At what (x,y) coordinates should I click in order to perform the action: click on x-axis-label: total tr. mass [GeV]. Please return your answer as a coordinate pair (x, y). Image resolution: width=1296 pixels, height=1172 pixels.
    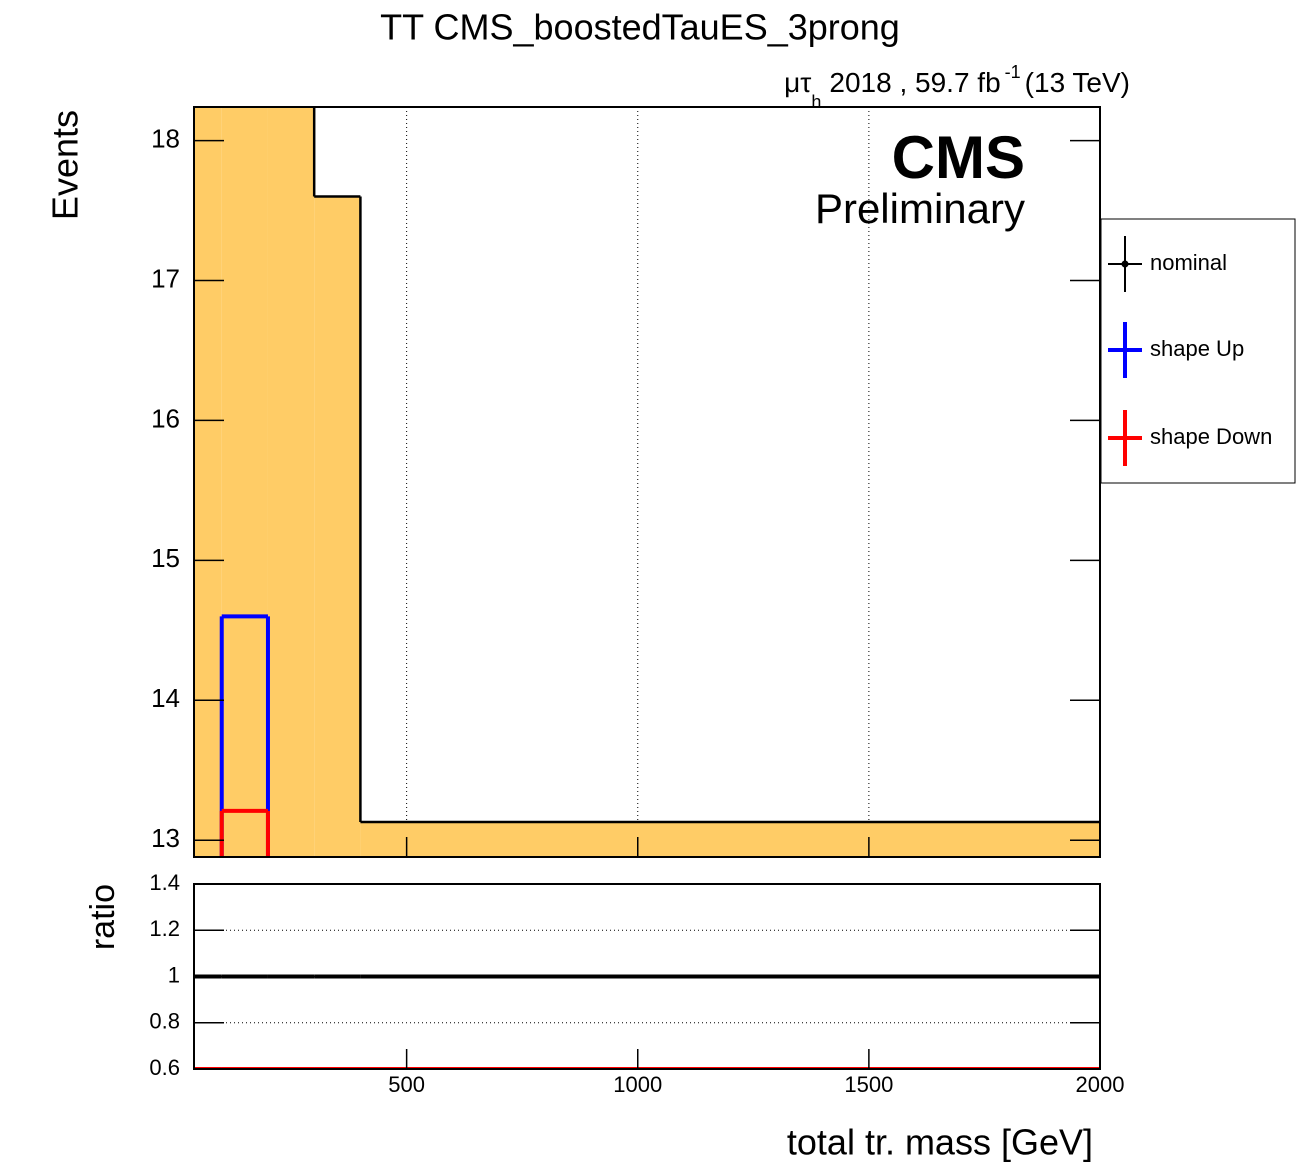
    Looking at the image, I should click on (940, 1142).